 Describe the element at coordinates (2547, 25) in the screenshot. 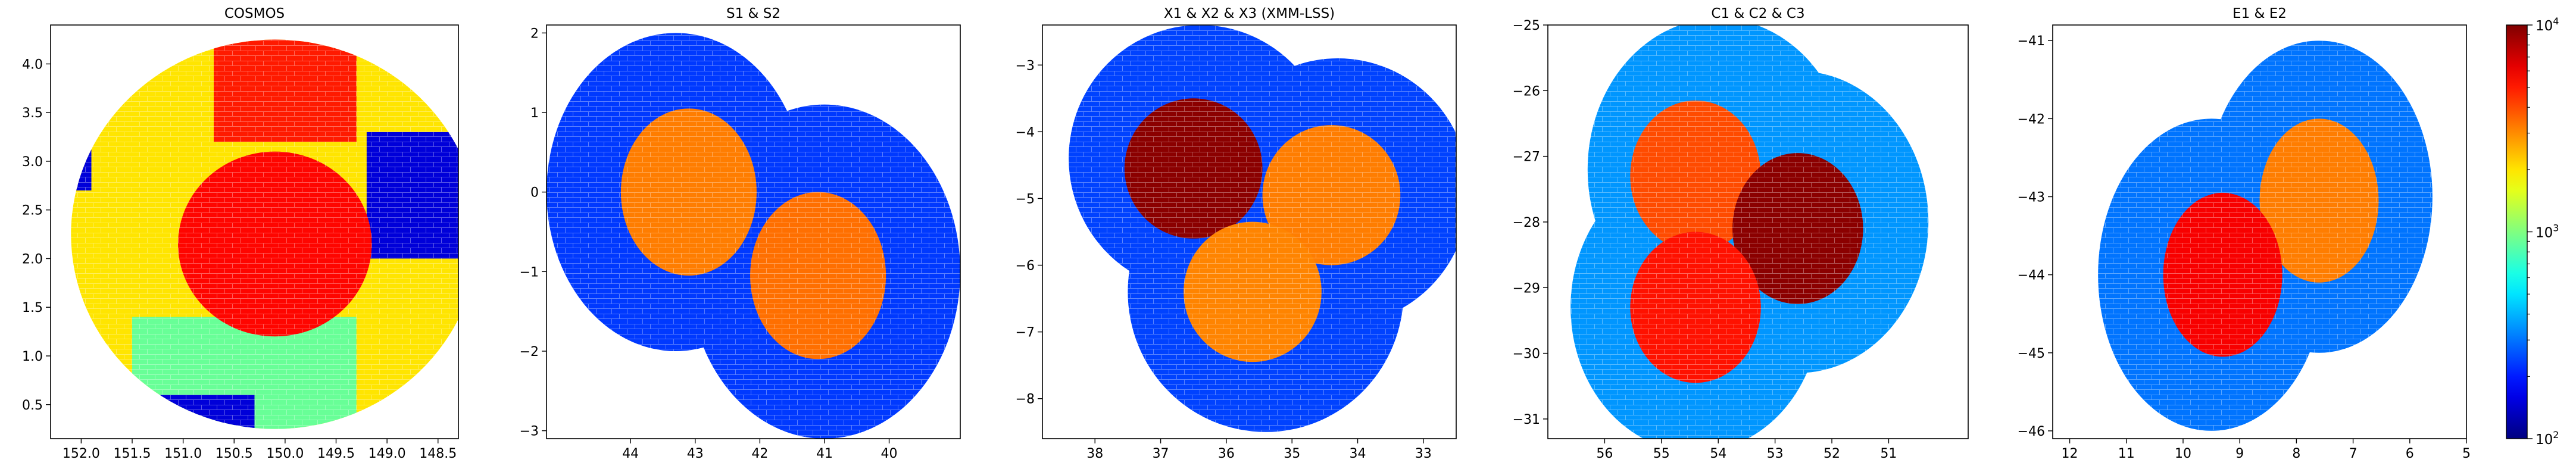

I see `colorbar-tick-label: 10⁴` at that location.